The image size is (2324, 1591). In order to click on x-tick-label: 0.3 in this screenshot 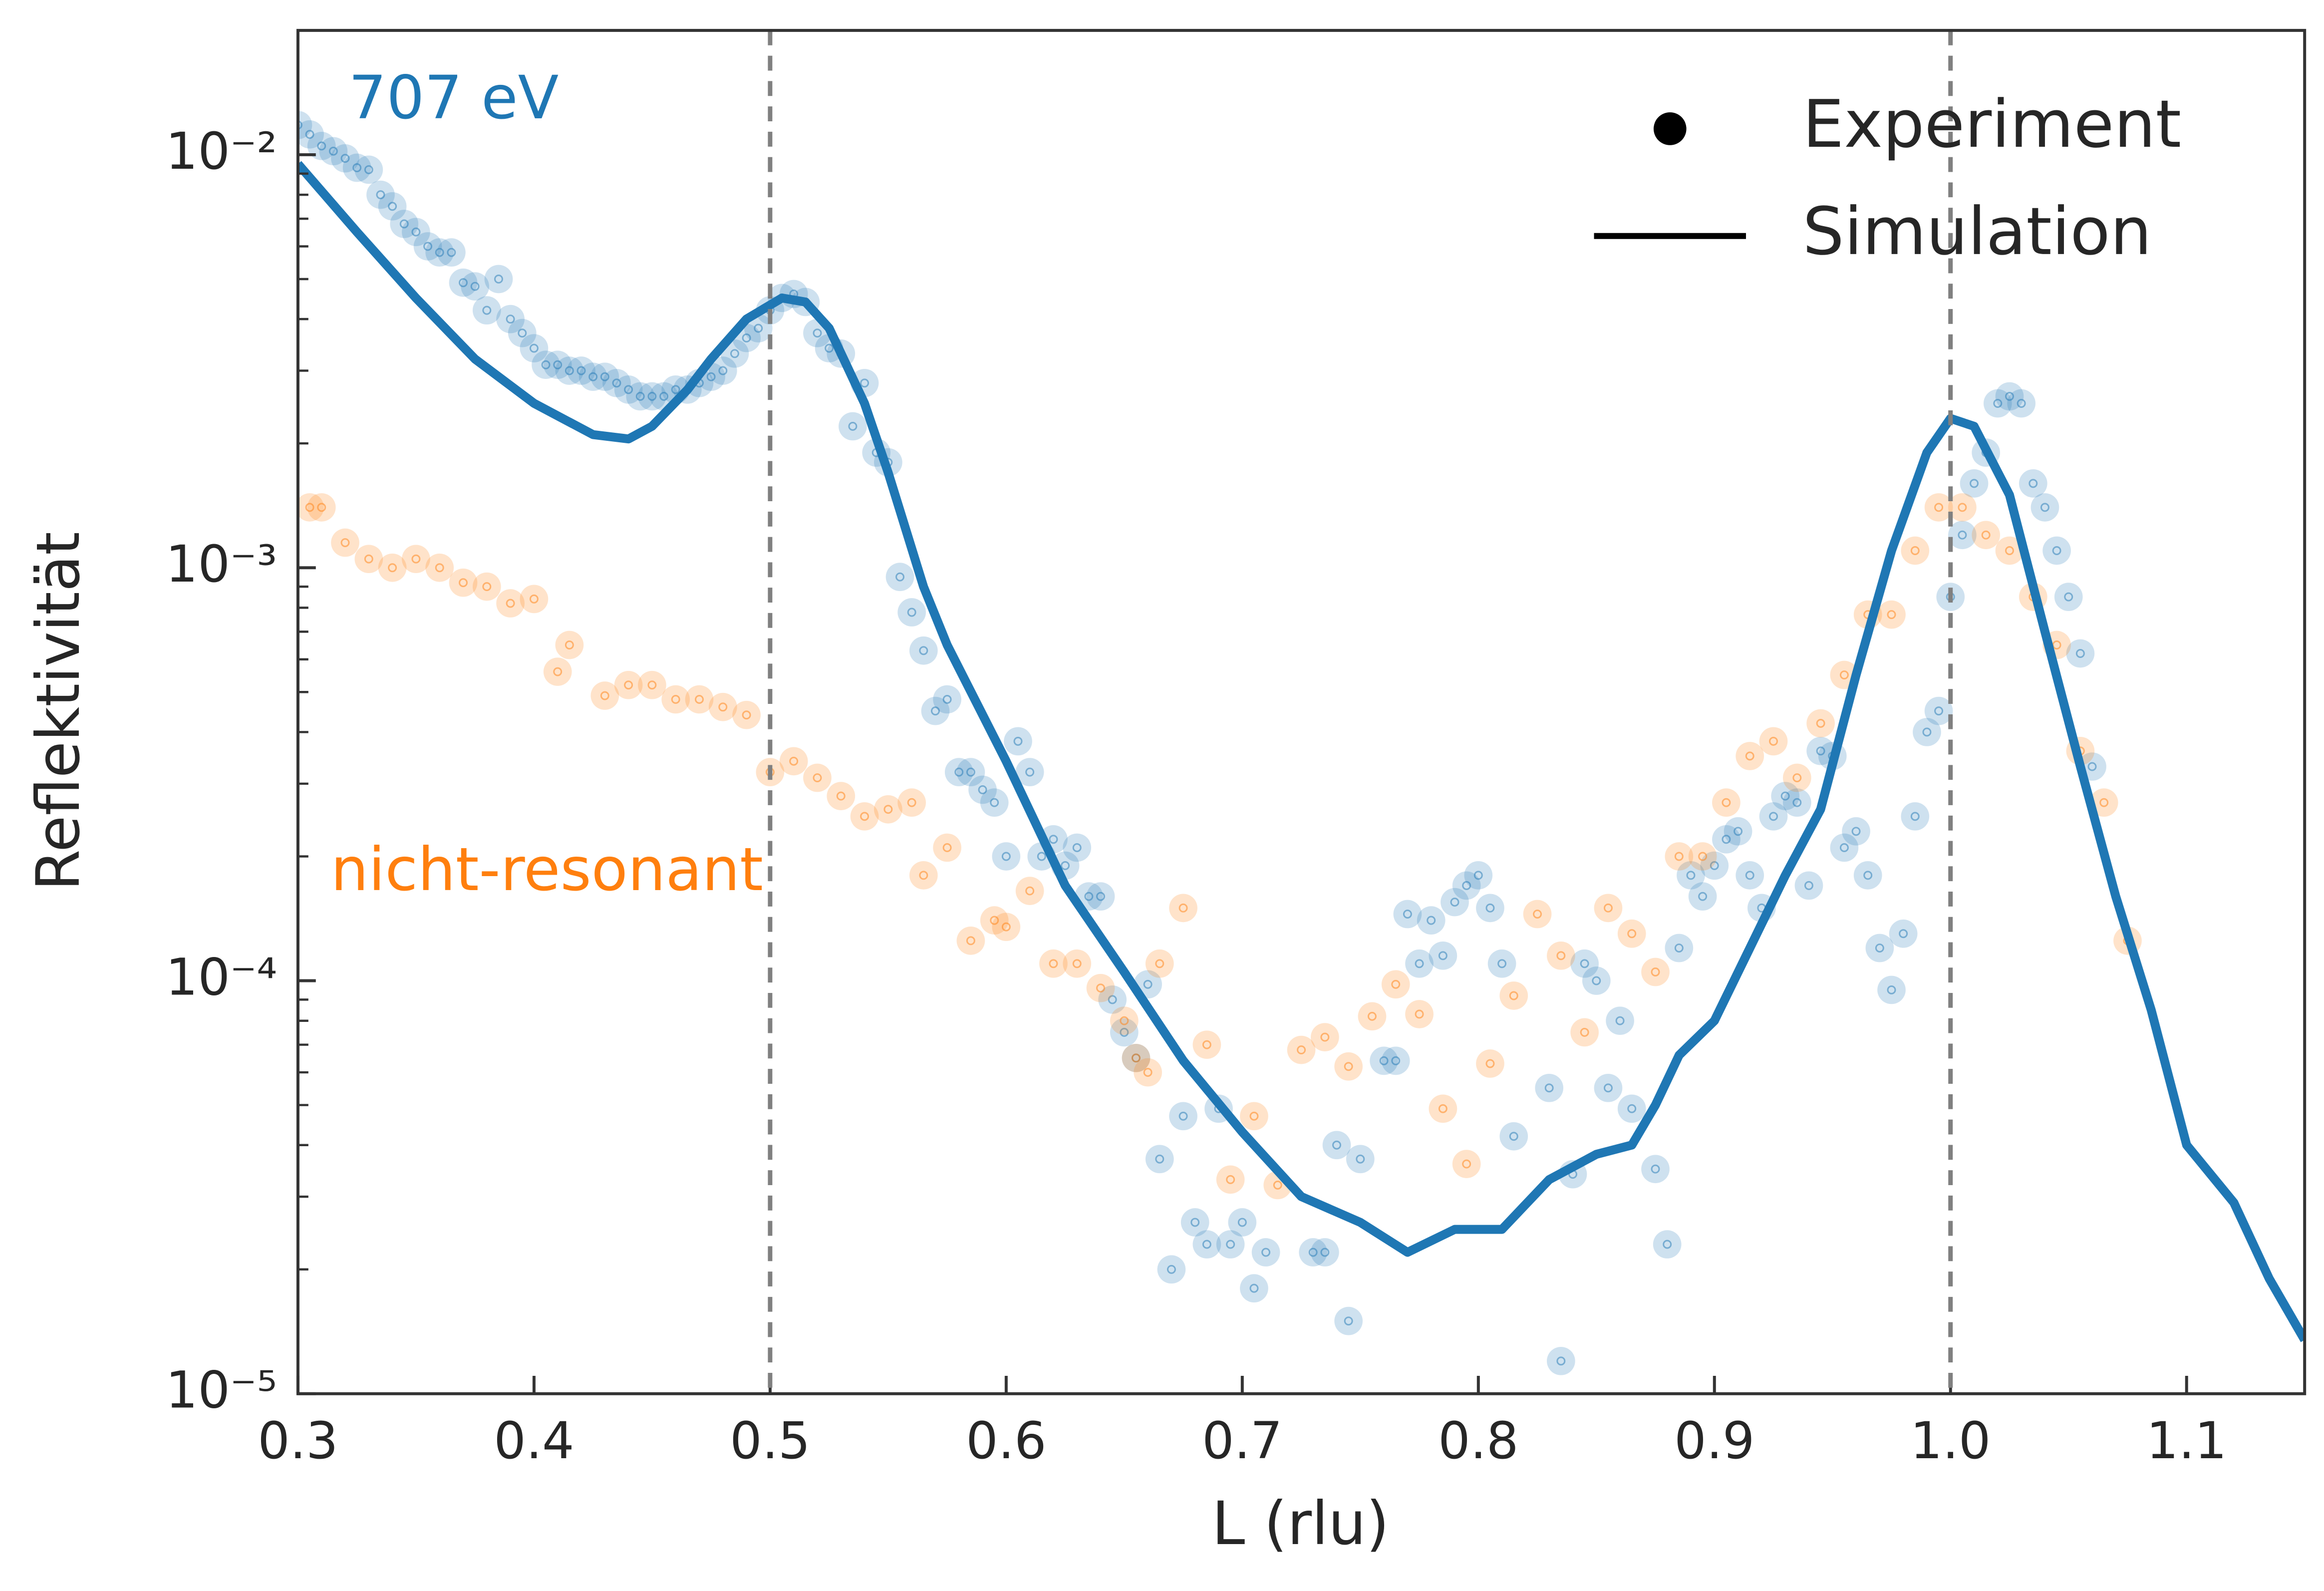, I will do `click(298, 1440)`.